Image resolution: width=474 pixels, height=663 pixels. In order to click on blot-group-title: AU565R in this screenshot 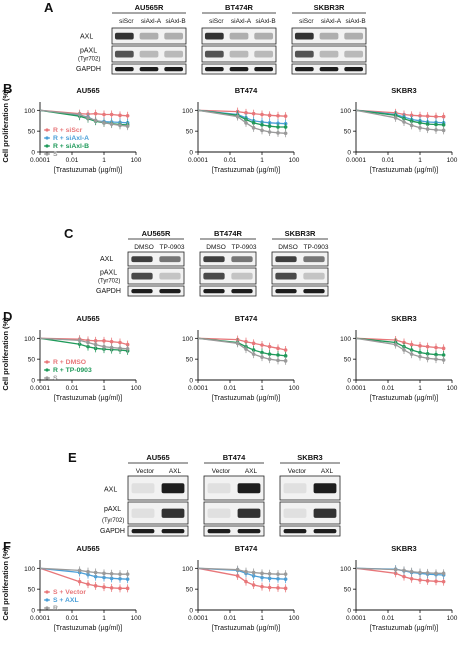, I will do `click(156, 233)`.